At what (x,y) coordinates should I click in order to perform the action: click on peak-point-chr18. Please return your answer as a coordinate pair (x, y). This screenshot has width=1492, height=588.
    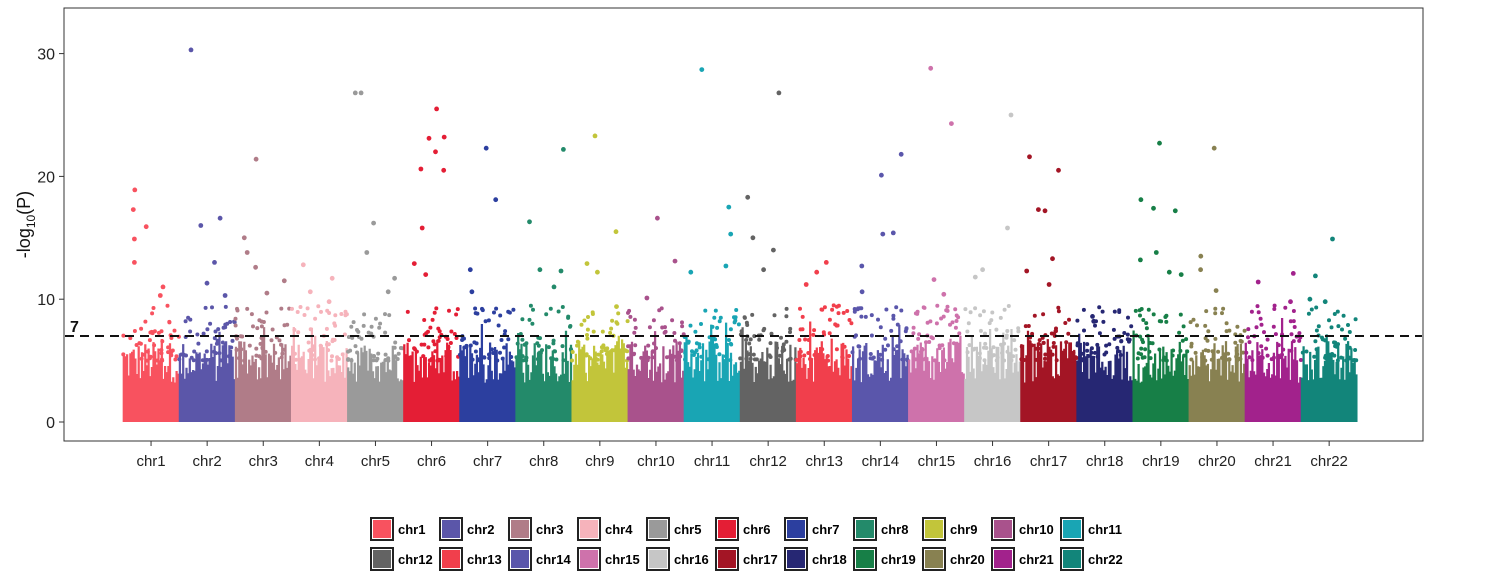
    Looking at the image, I should click on (1094, 321).